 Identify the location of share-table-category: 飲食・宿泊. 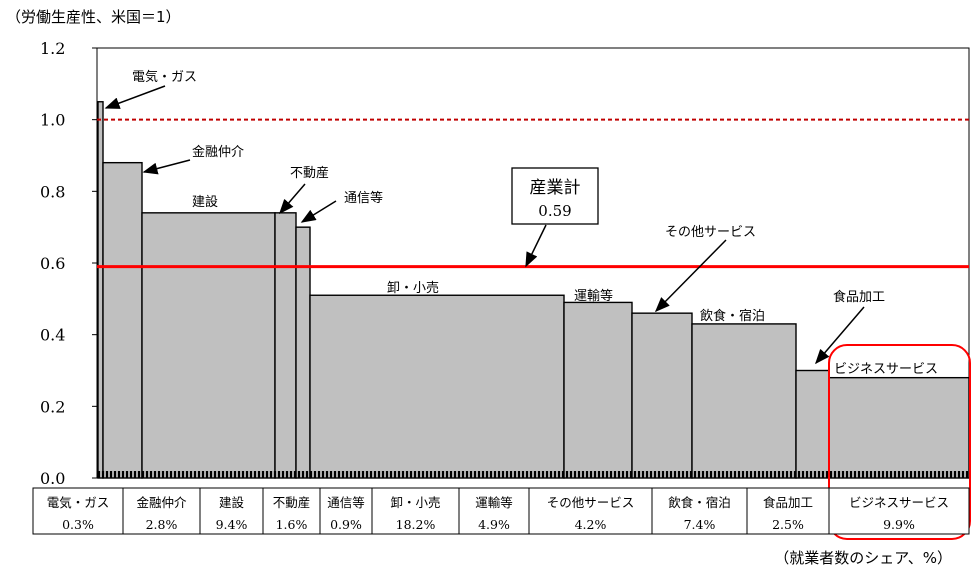
(699, 502).